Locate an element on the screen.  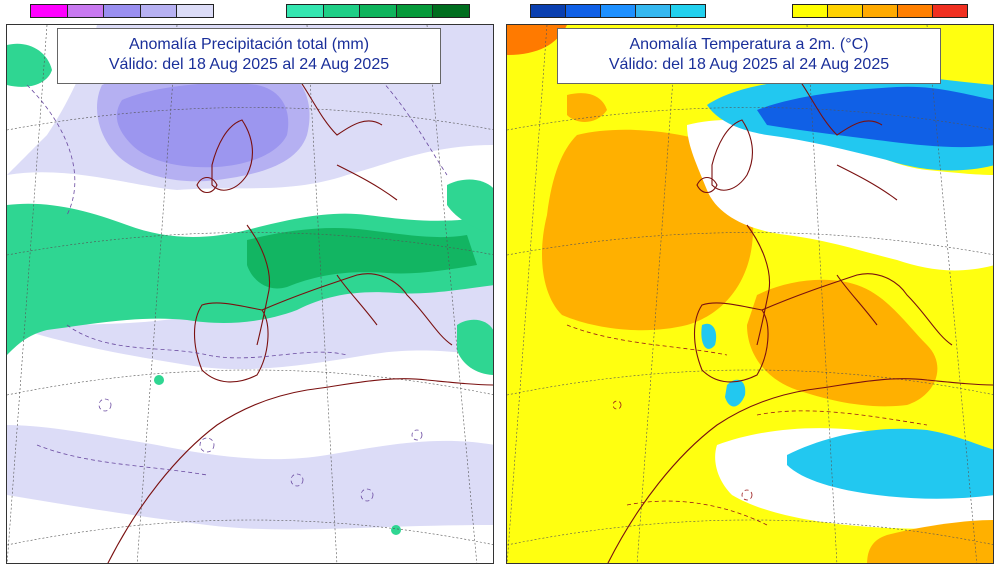
precip-wet-band-core is located at coordinates (362, 258).